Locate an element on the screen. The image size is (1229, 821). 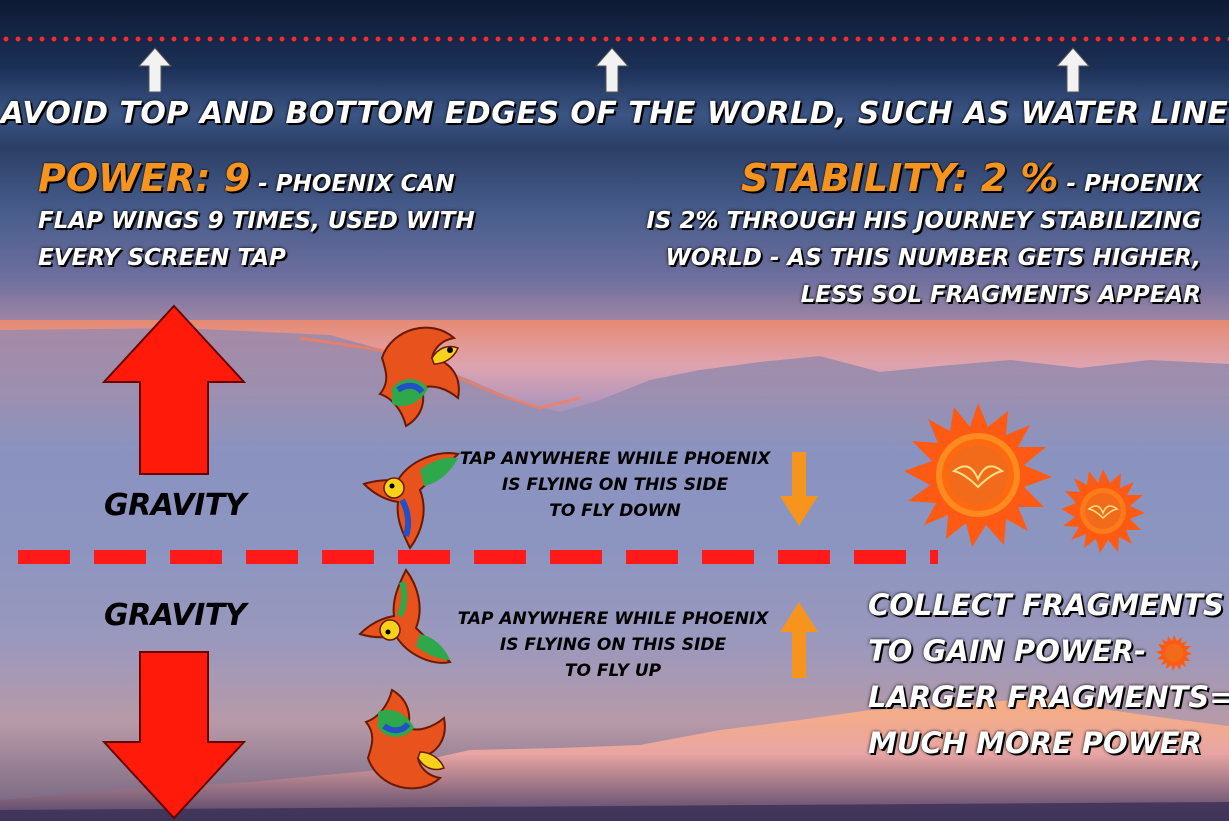
stability-desc-line1: - PHOENIX is located at coordinates (1133, 184).